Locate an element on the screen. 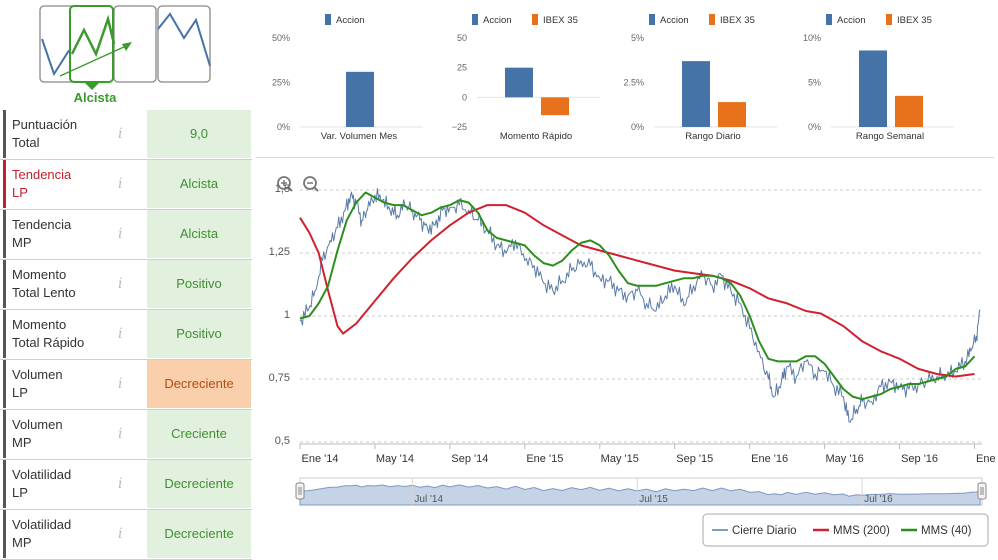 This screenshot has height=560, width=998. indicator-value: Positivo is located at coordinates (199, 334).